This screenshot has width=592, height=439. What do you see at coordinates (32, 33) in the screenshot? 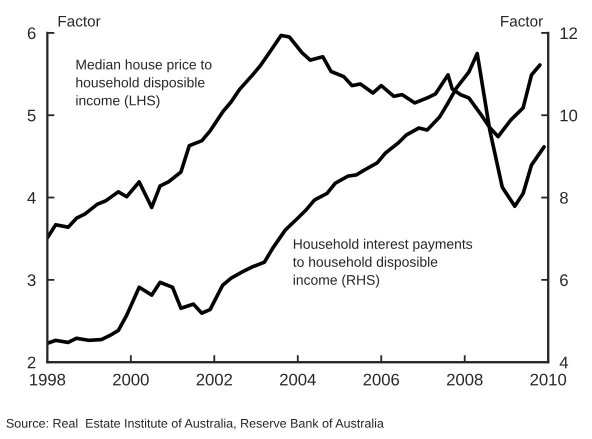
I see `y-tick-label: 6` at bounding box center [32, 33].